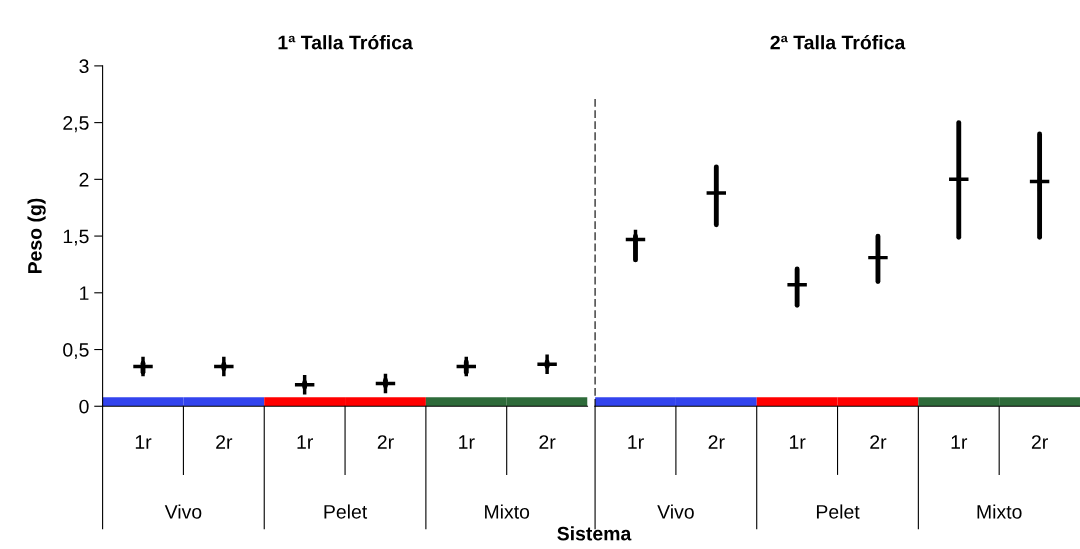 Image resolution: width=1080 pixels, height=549 pixels. What do you see at coordinates (594, 533) in the screenshot?
I see `x-axis-title: Sistema` at bounding box center [594, 533].